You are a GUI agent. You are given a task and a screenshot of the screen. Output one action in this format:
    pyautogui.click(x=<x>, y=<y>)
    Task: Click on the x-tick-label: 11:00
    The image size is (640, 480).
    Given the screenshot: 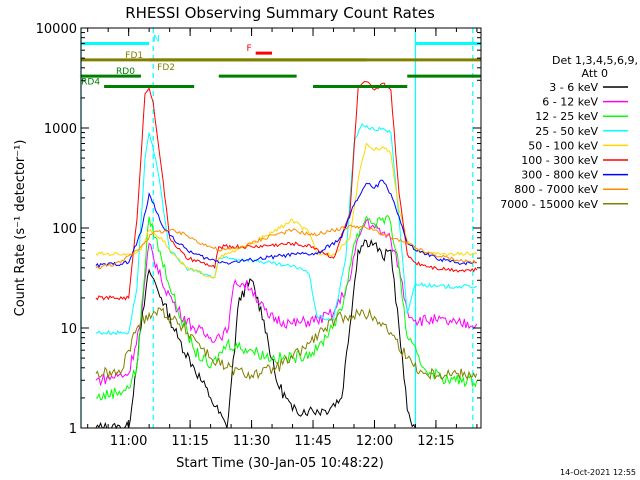 What is the action you would take?
    pyautogui.click(x=128, y=441)
    